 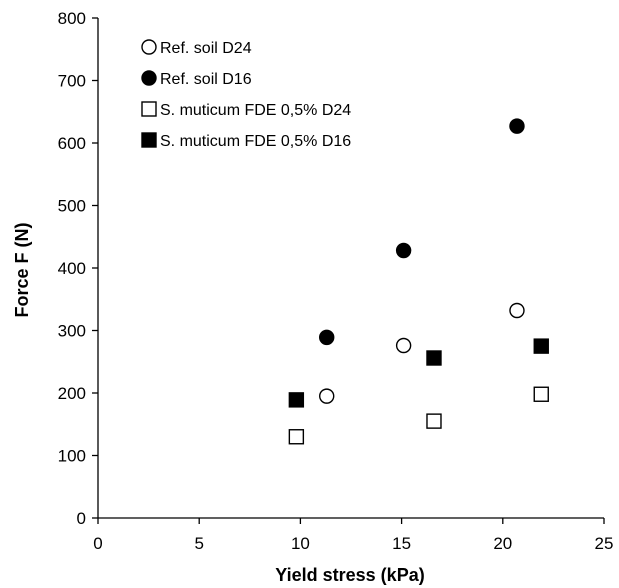 I want to click on x-tick-label: 15, so click(x=401, y=543).